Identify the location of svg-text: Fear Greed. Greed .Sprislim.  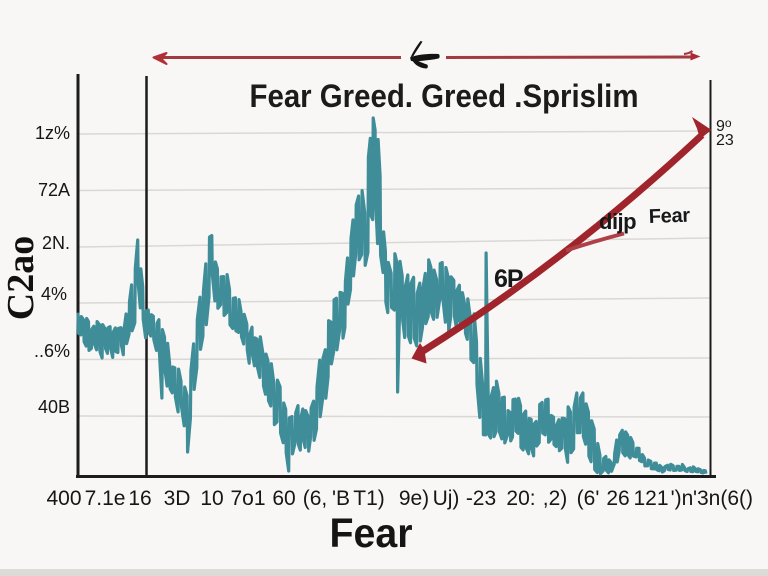
(444, 96).